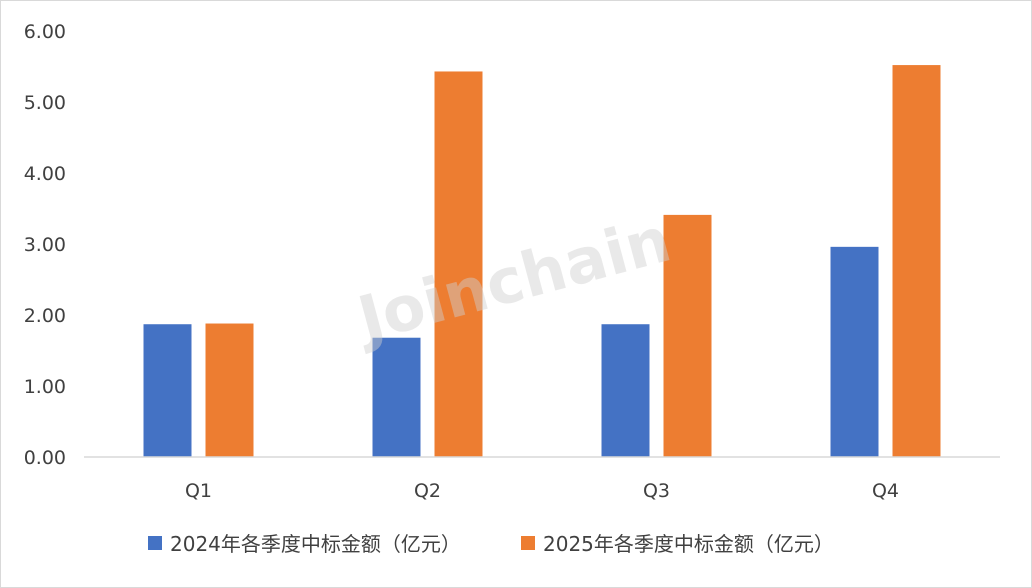 The image size is (1032, 588). Describe the element at coordinates (656, 491) in the screenshot. I see `x-tick-label: Q3` at that location.